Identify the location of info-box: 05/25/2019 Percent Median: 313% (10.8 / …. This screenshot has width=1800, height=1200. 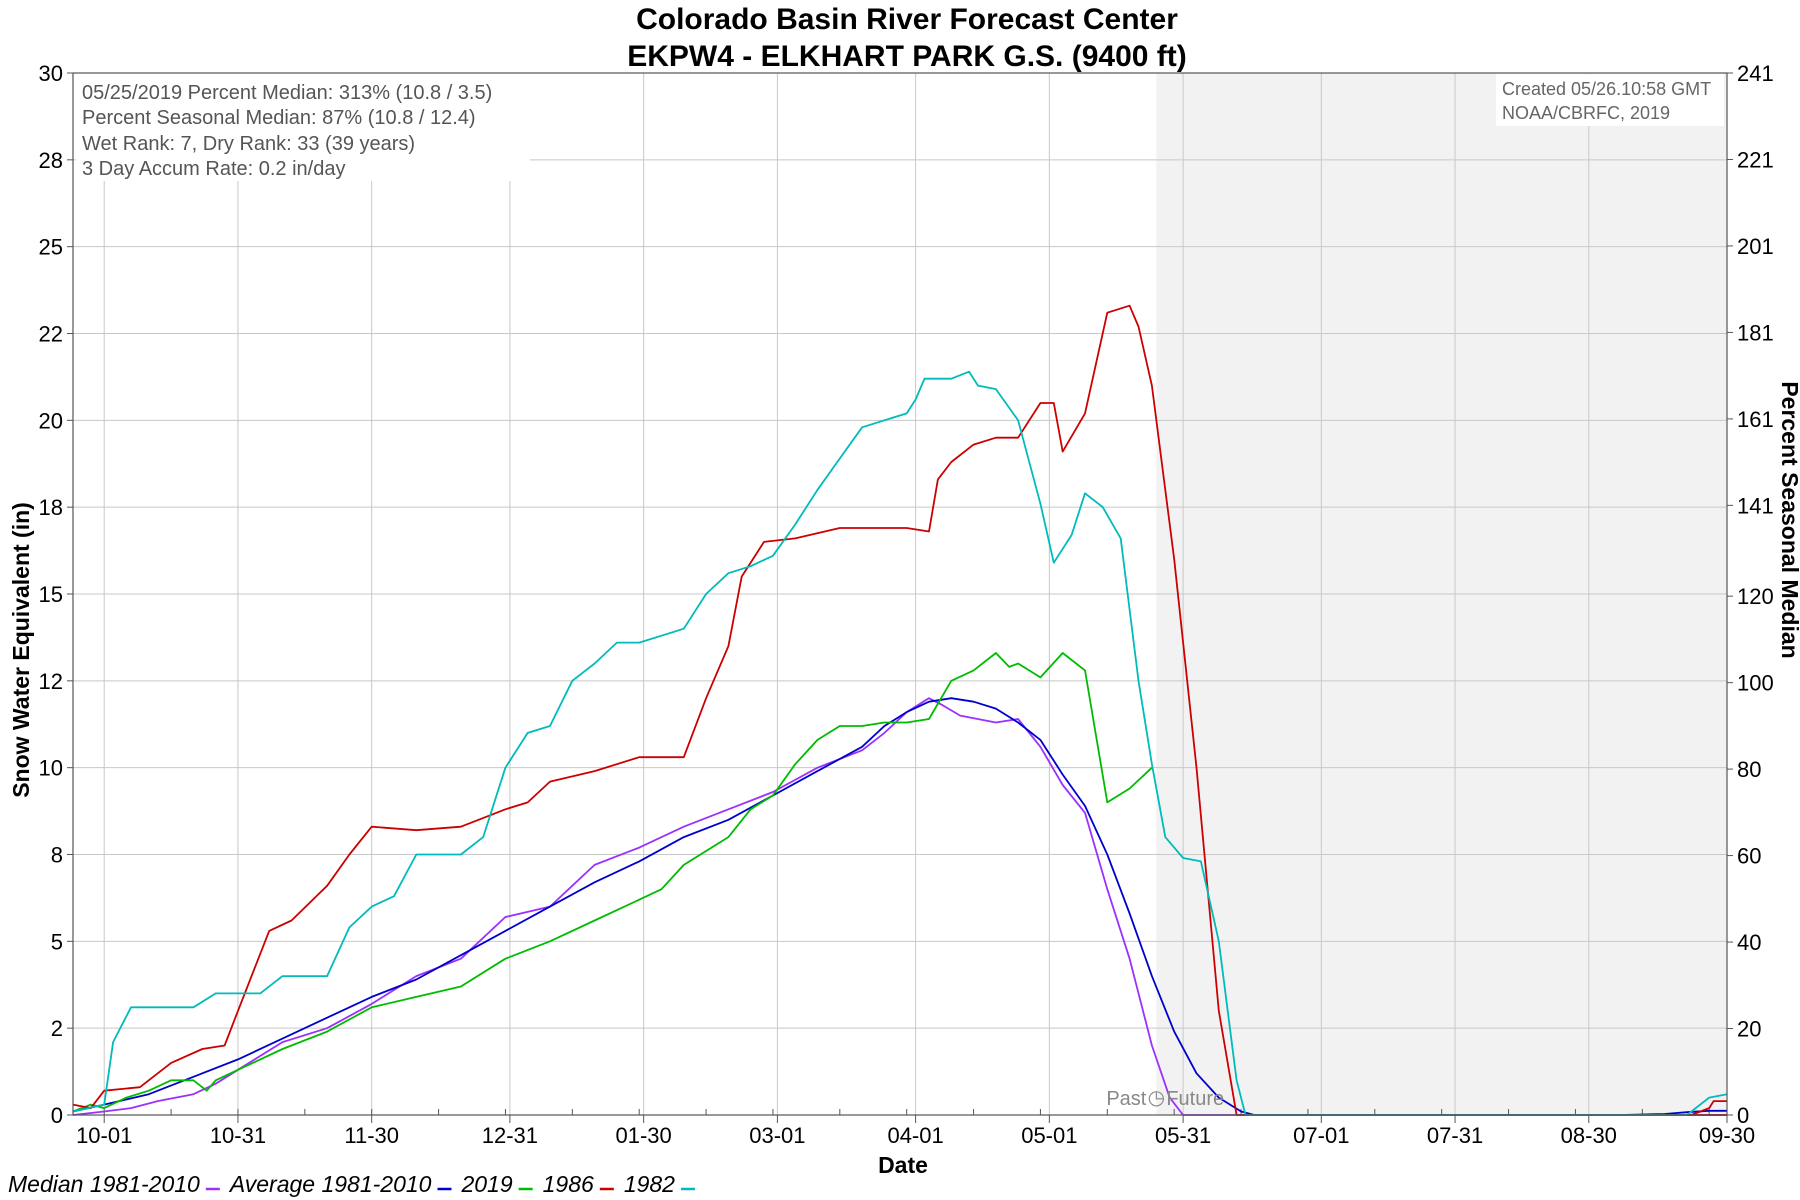
(303, 127).